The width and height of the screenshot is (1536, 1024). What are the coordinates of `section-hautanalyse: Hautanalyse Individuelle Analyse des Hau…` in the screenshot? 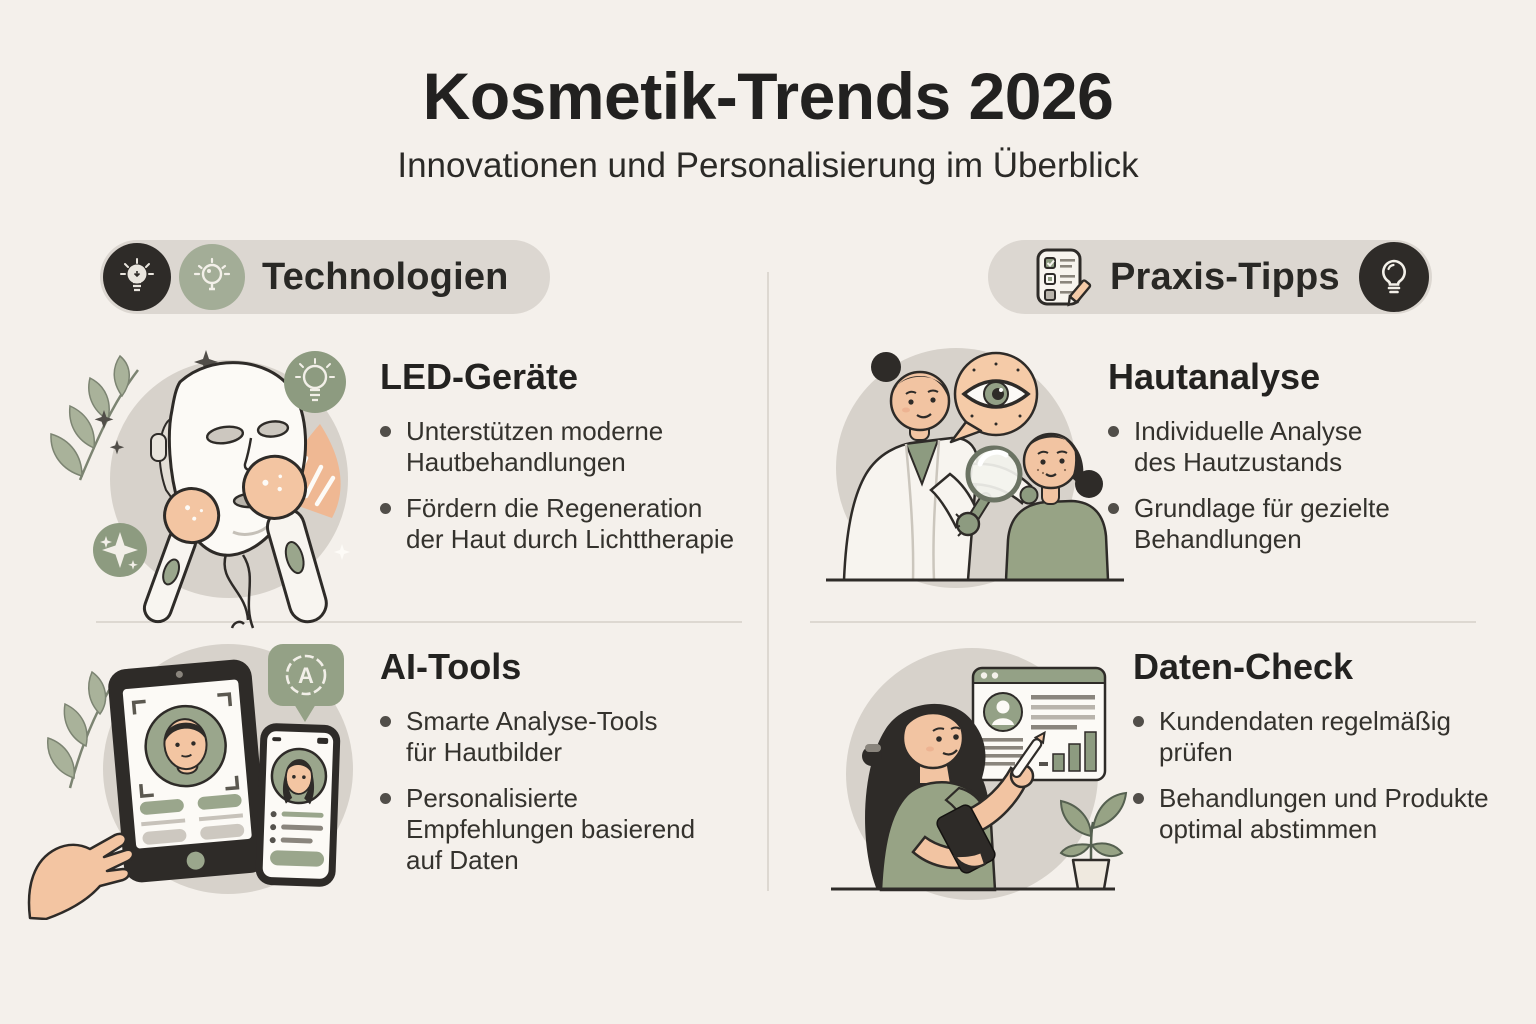 It's located at (1308, 463).